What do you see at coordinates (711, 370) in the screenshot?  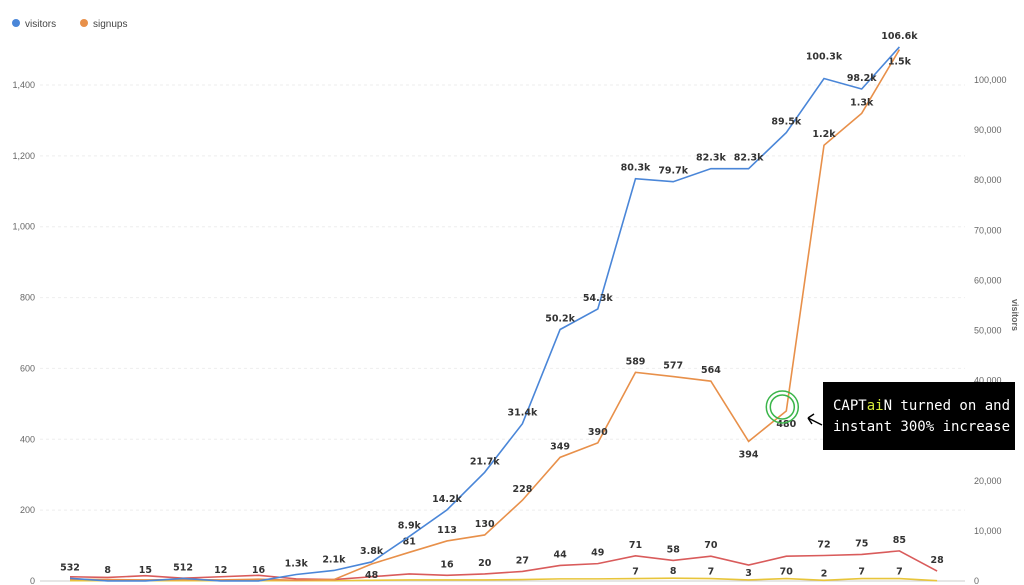 I see `data-label: 564` at bounding box center [711, 370].